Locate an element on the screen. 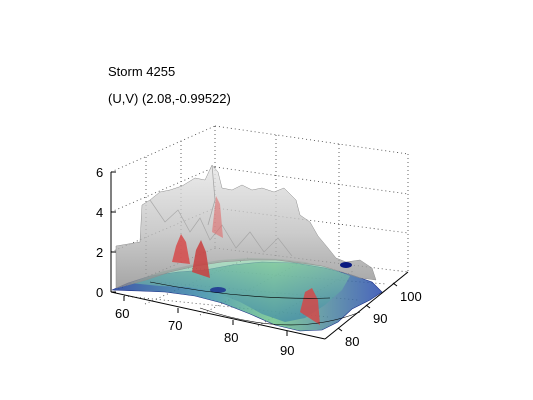 Image resolution: width=533 pixels, height=400 pixels. x-tick-labels: 60 70 80 90 is located at coordinates (204, 332).